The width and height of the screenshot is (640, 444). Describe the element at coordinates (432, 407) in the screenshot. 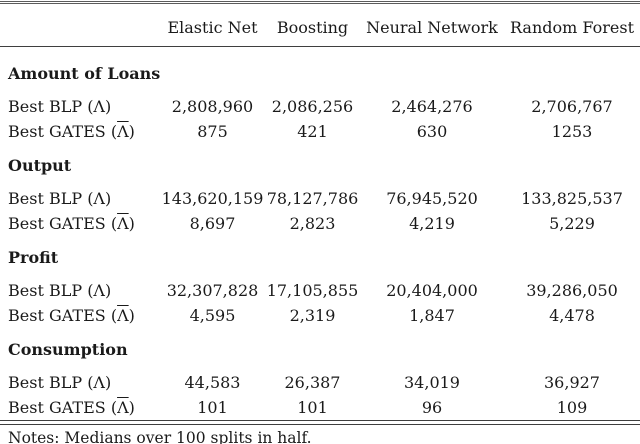

I see `value-cell: 96` at that location.